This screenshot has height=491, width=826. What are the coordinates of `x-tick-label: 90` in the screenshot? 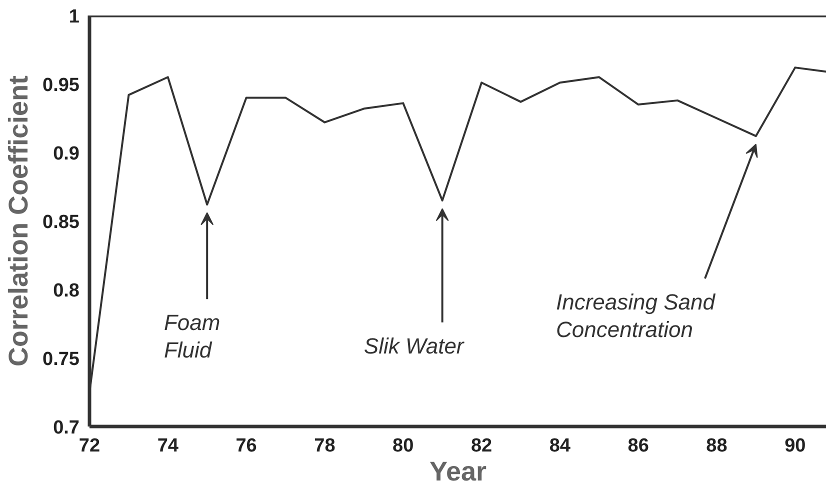 It's located at (795, 446).